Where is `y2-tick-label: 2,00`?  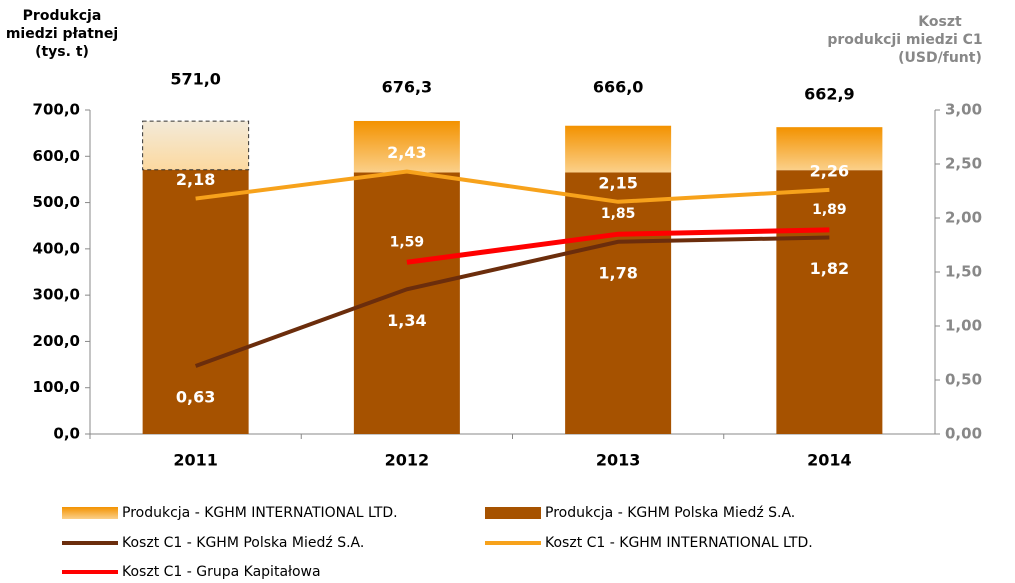 y2-tick-label: 2,00 is located at coordinates (963, 218).